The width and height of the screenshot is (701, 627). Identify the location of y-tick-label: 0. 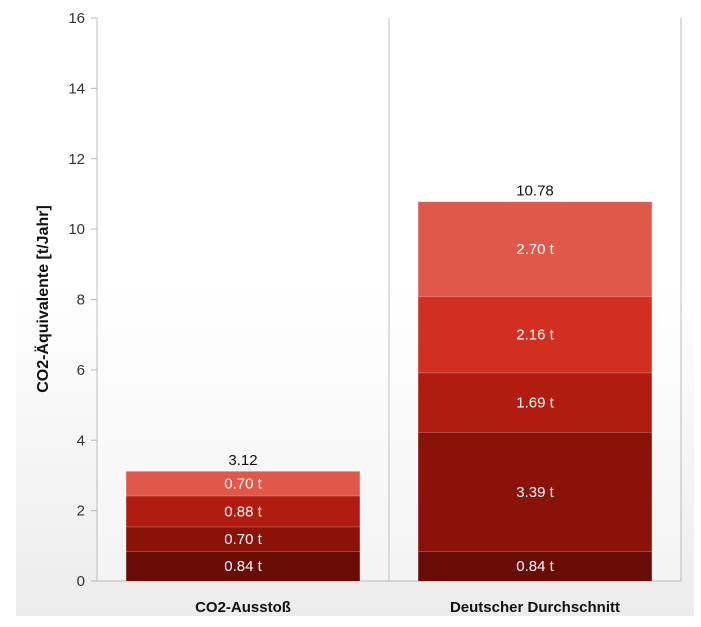
(81, 581).